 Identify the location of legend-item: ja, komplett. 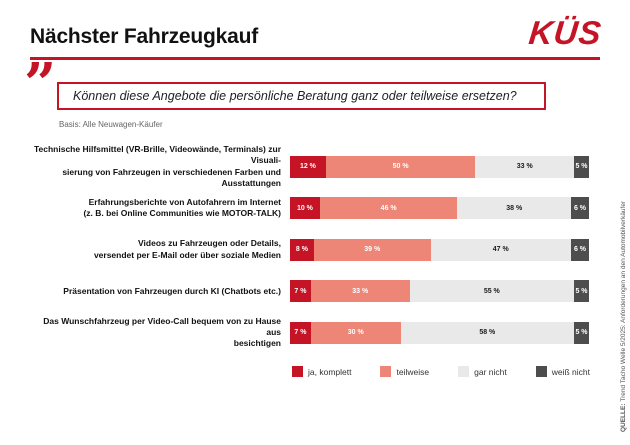
(321, 371).